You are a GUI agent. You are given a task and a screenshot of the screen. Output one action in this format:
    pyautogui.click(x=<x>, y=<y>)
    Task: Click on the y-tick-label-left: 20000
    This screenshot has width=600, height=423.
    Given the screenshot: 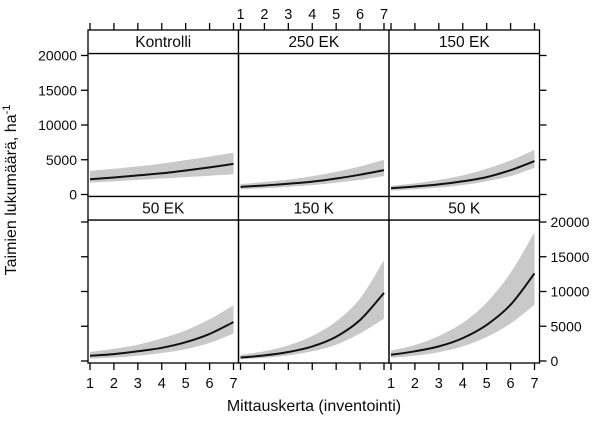 What is the action you would take?
    pyautogui.click(x=57, y=56)
    